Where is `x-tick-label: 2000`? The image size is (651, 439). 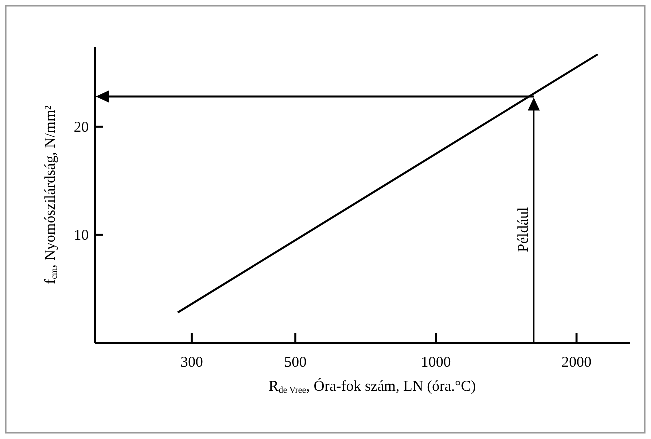
x-tick-label: 2000 is located at coordinates (577, 363).